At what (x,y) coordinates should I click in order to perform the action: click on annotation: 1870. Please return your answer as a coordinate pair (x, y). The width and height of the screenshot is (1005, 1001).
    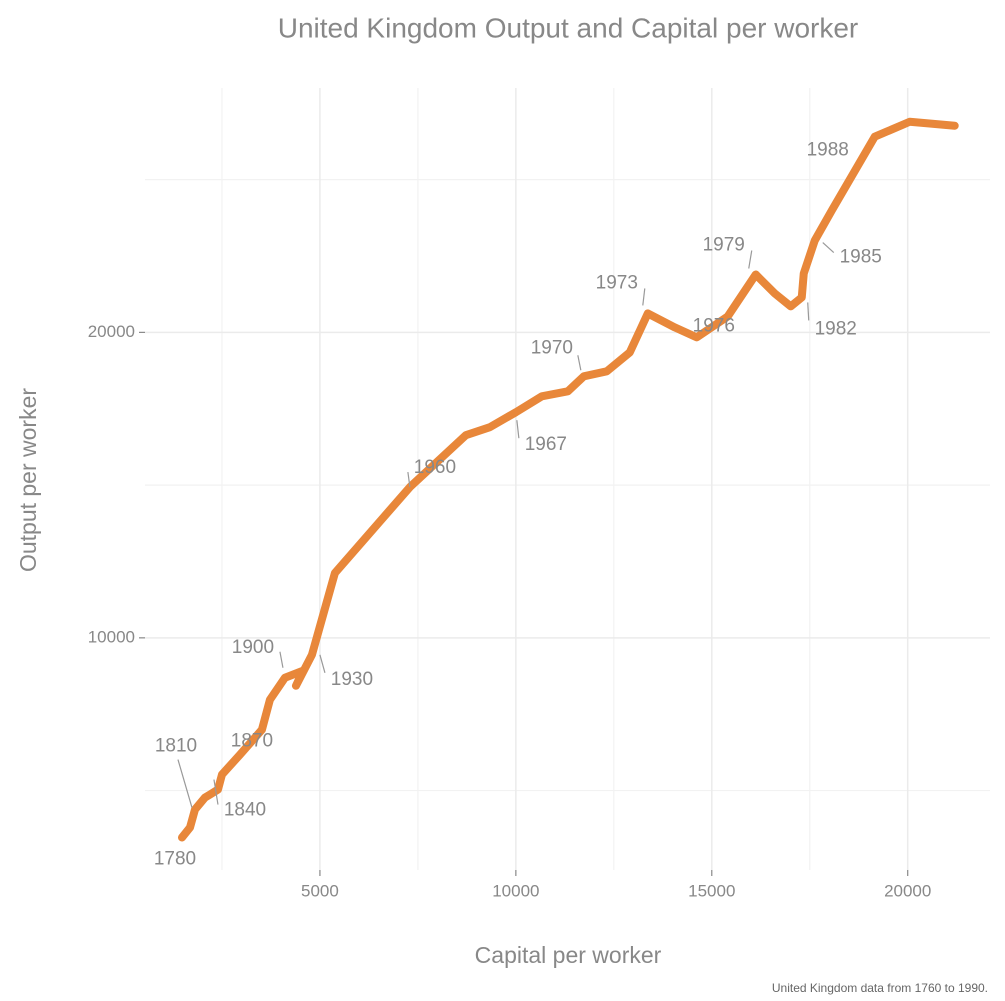
    Looking at the image, I should click on (252, 741).